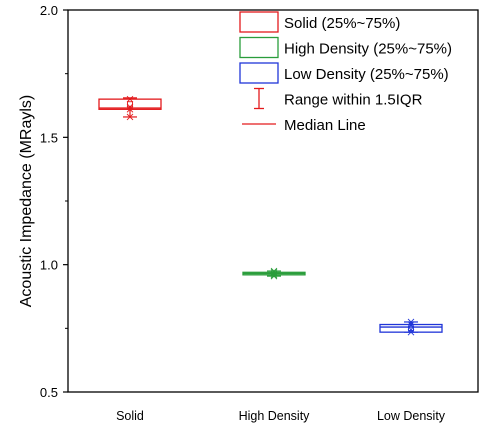 The height and width of the screenshot is (426, 490). I want to click on box-solid, so click(130, 108).